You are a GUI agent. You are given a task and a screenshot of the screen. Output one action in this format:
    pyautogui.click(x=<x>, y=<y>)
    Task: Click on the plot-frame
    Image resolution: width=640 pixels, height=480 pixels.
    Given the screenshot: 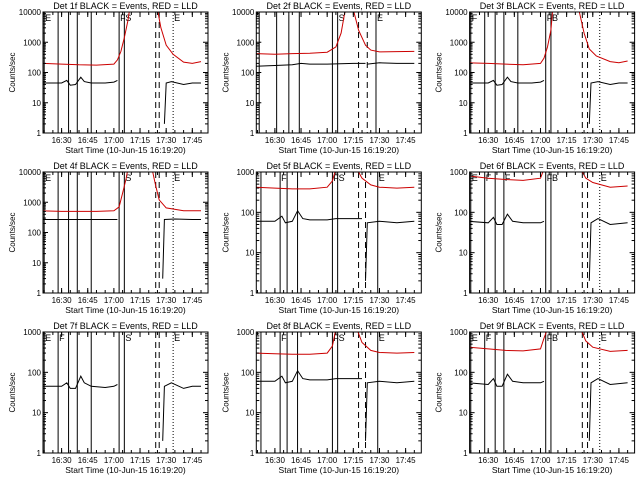 What is the action you would take?
    pyautogui.click(x=125, y=232)
    